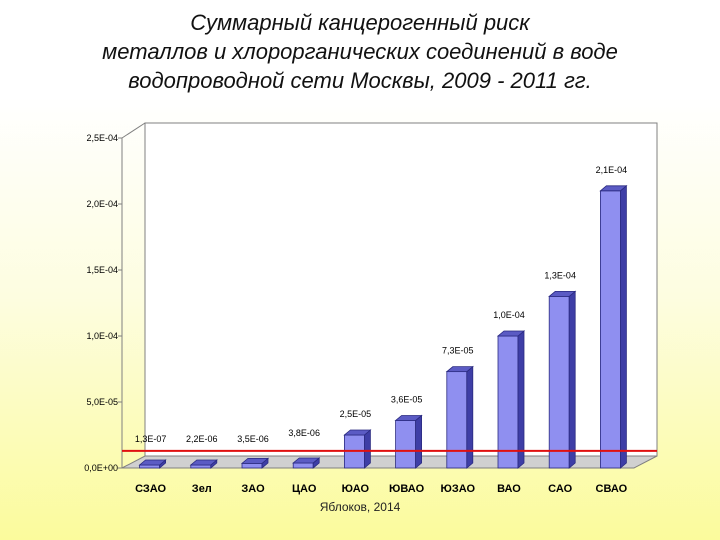  Describe the element at coordinates (253, 489) in the screenshot. I see `x-tick-label: ЗАО` at that location.